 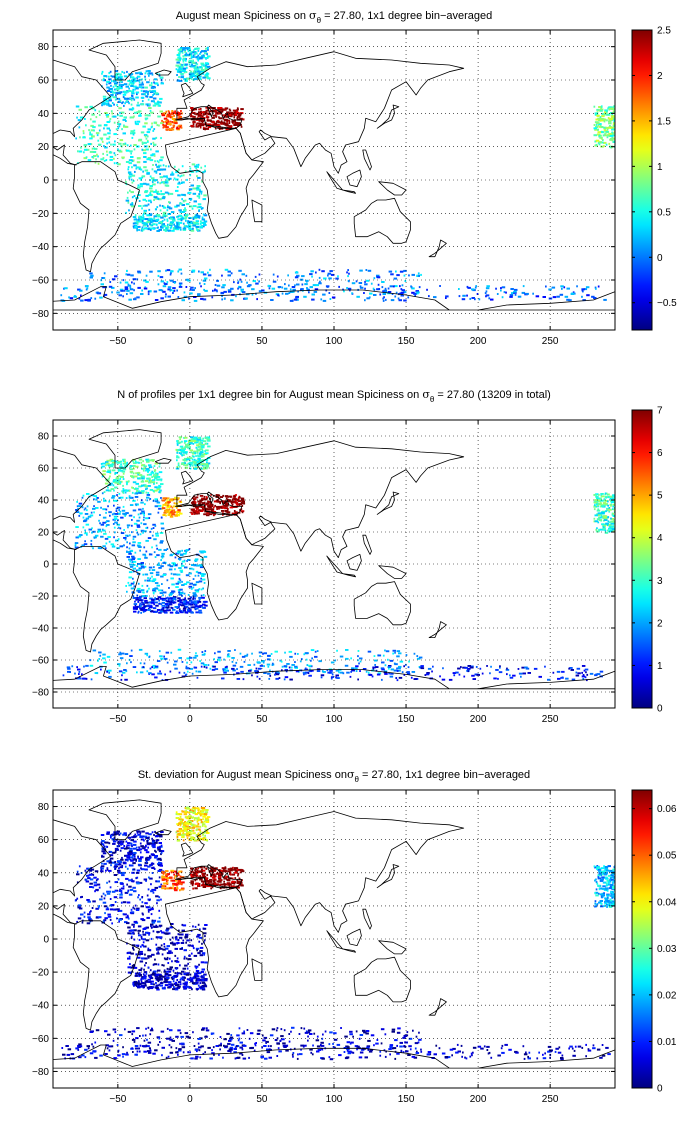 What do you see at coordinates (660, 666) in the screenshot?
I see `colorbar-tick-label: 1` at bounding box center [660, 666].